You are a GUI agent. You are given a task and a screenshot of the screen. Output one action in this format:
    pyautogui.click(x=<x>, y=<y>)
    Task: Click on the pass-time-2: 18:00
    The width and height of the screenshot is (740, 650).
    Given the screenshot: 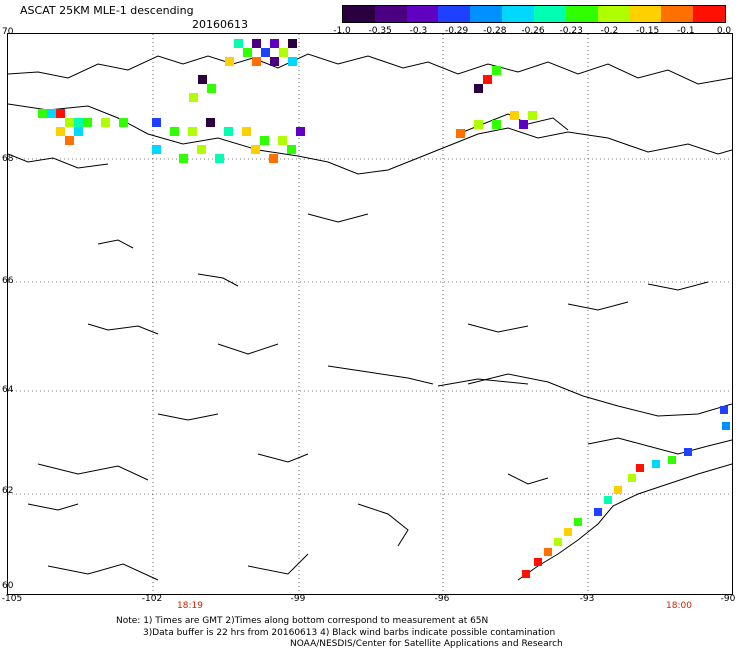 What is the action you would take?
    pyautogui.click(x=679, y=606)
    